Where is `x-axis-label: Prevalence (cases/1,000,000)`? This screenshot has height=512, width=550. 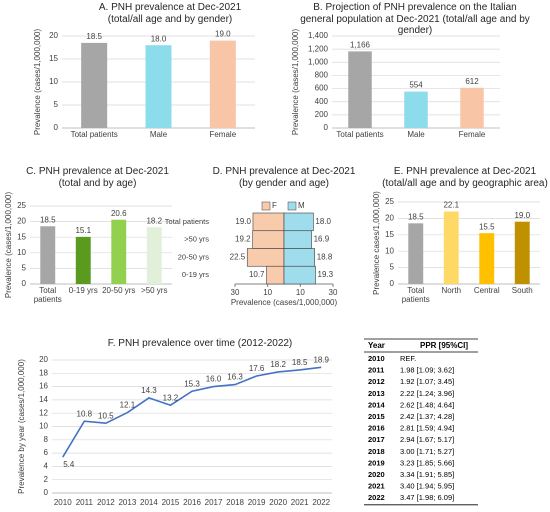 x-axis-label: Prevalence (cases/1,000,000) is located at coordinates (284, 302).